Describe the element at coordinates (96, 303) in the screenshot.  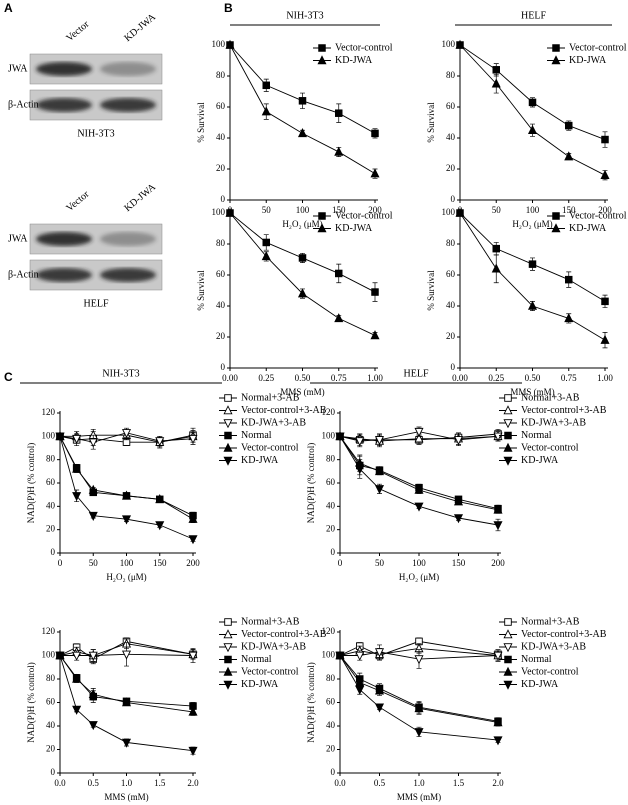
I see `cell-label: HELF` at that location.